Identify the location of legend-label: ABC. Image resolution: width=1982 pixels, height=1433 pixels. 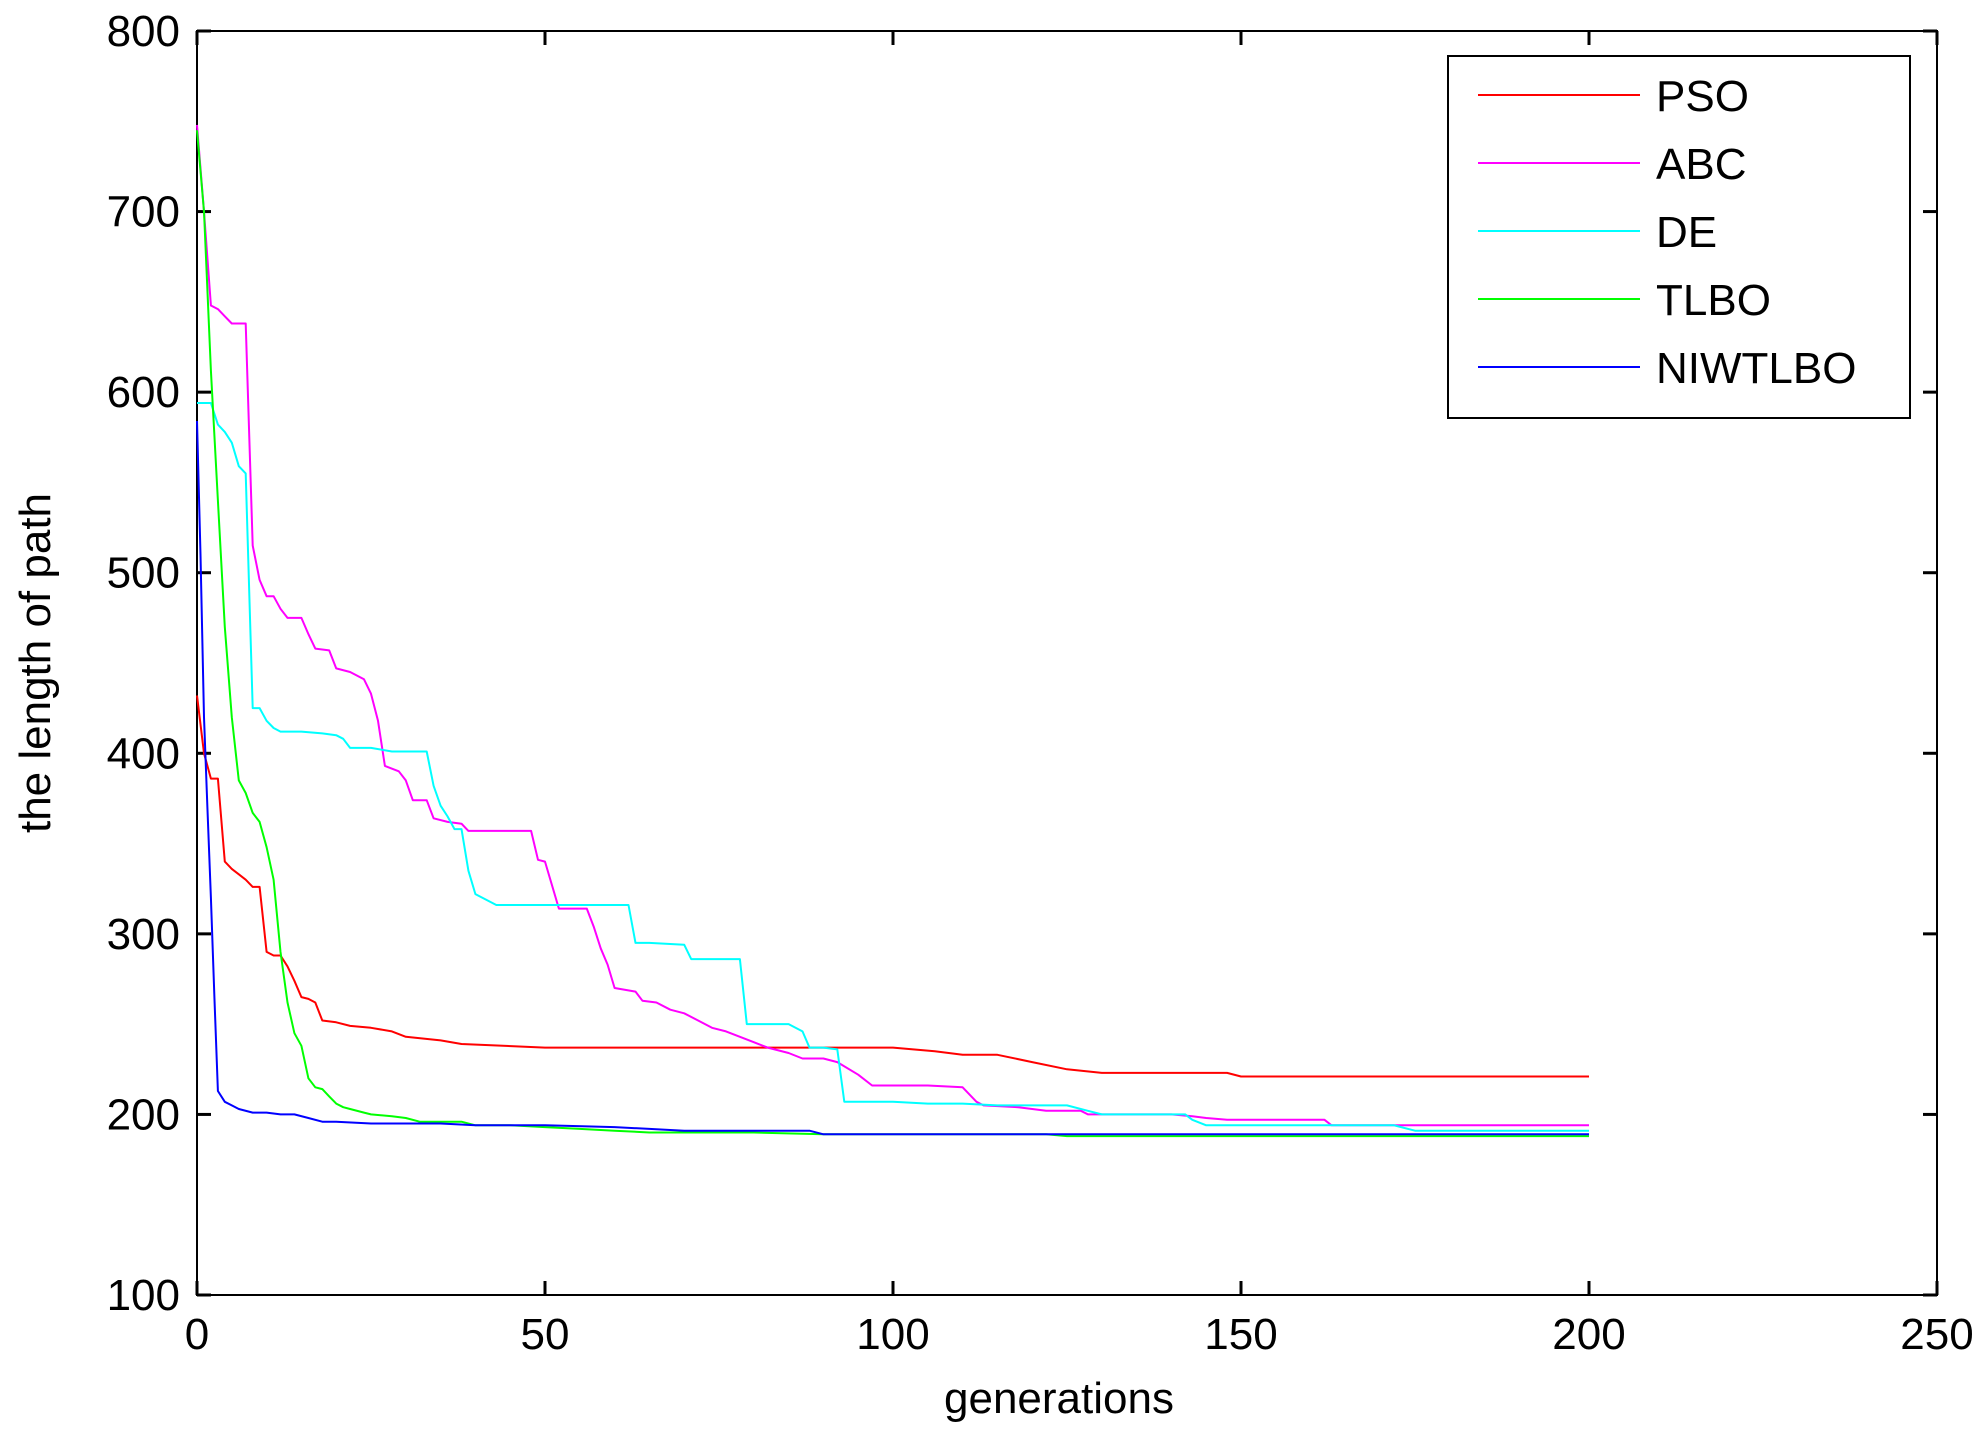
(1701, 164).